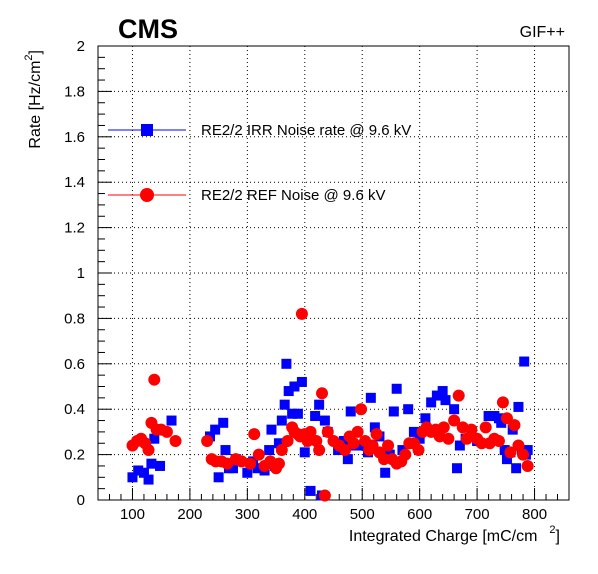 Image resolution: width=598 pixels, height=574 pixels. I want to click on x-axis-title-superscript: 2, so click(552, 530).